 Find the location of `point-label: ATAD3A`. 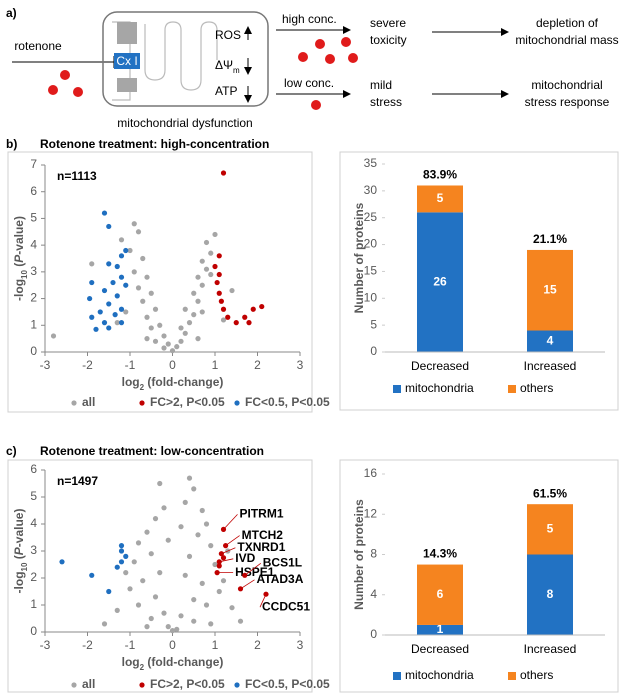

point-label: ATAD3A is located at coordinates (280, 579).